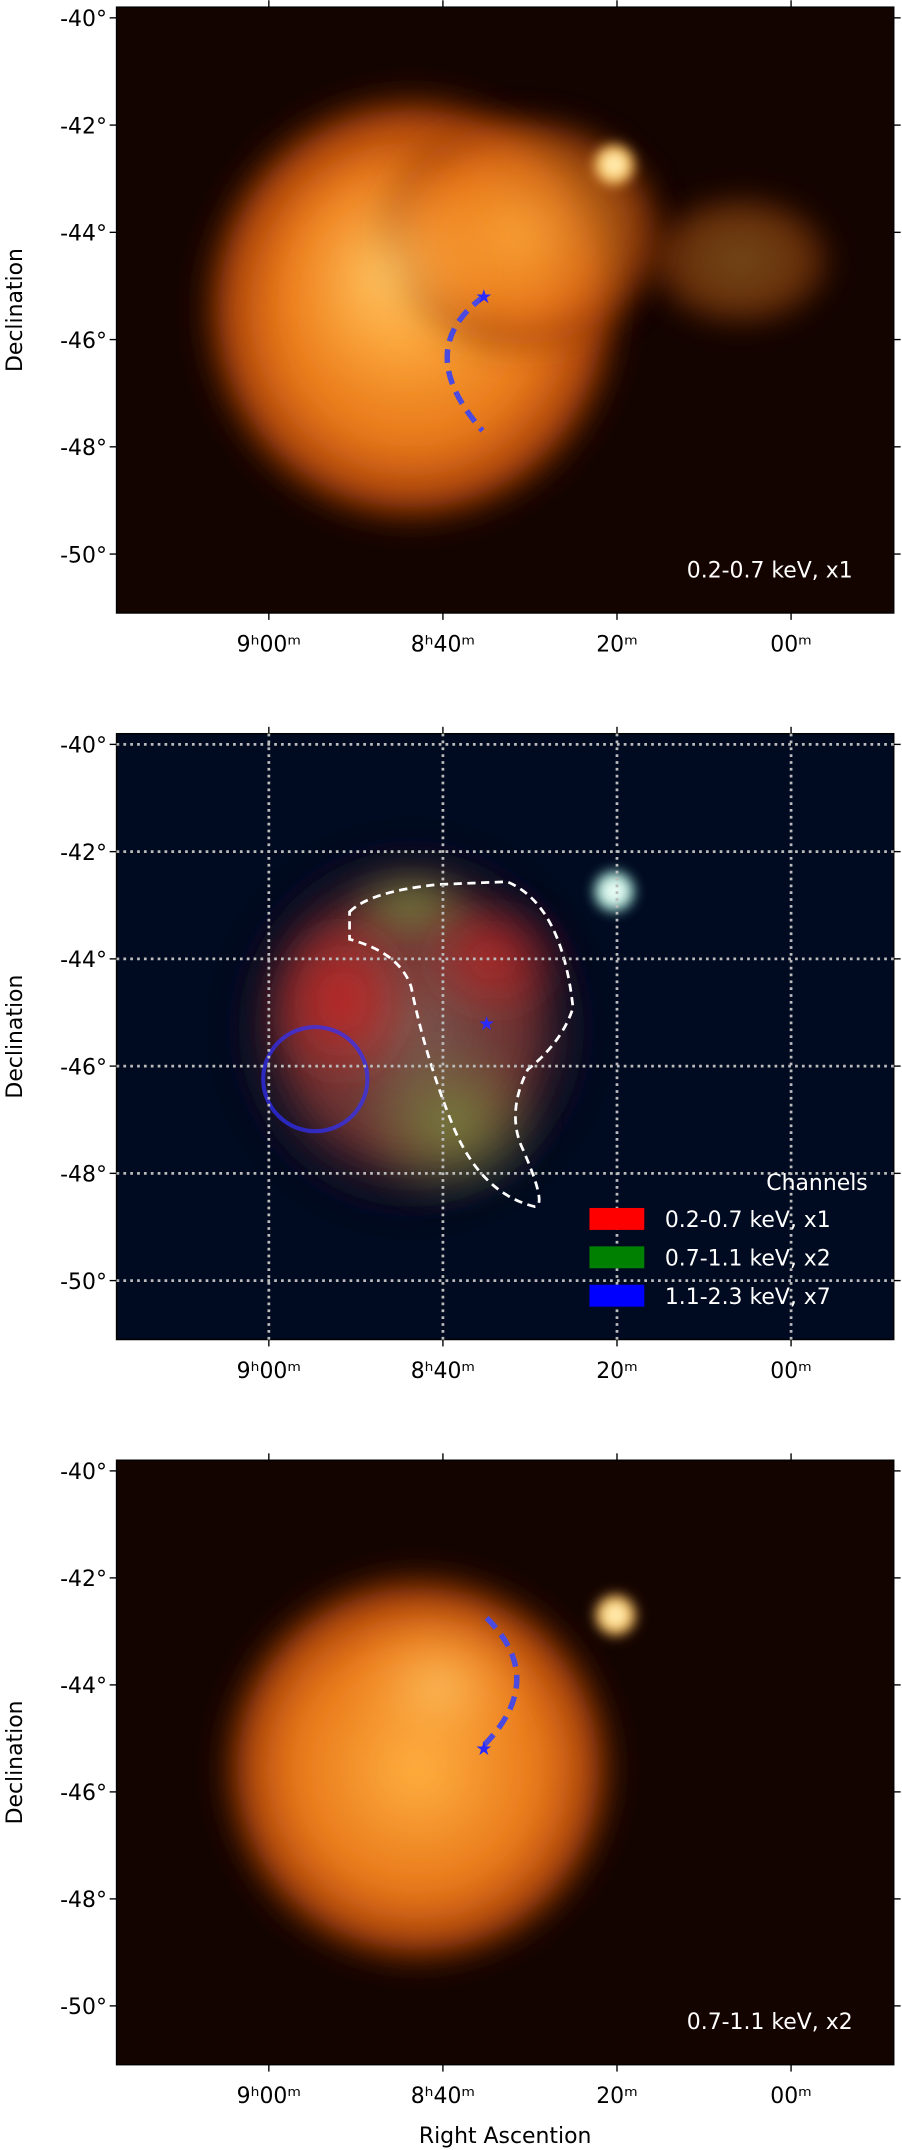 The image size is (902, 2150). What do you see at coordinates (505, 2136) in the screenshot?
I see `x-axis-label: Right Ascention` at bounding box center [505, 2136].